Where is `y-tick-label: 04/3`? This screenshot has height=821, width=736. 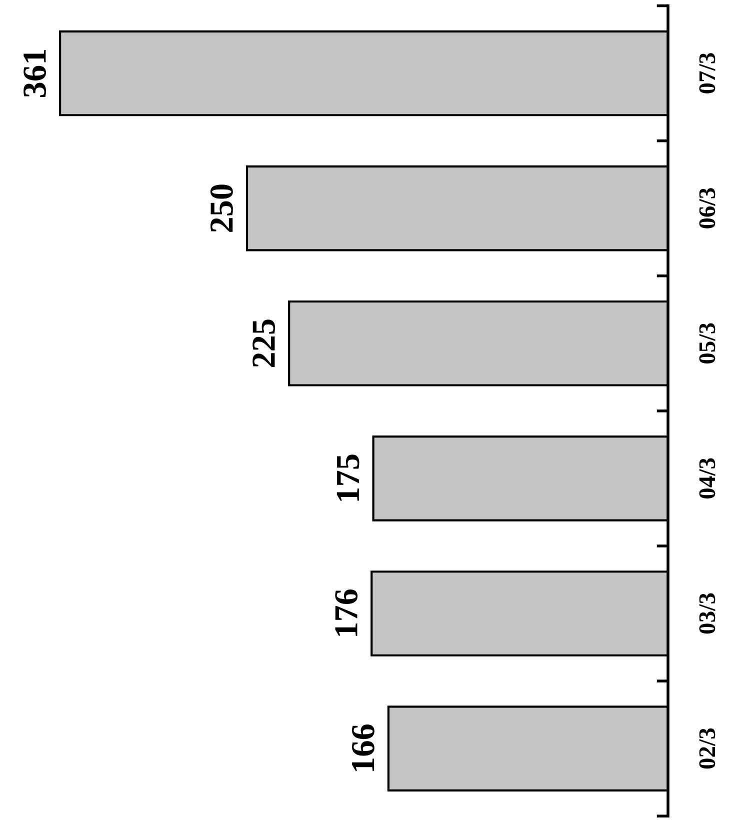
y-tick-label: 04/3 is located at coordinates (707, 478).